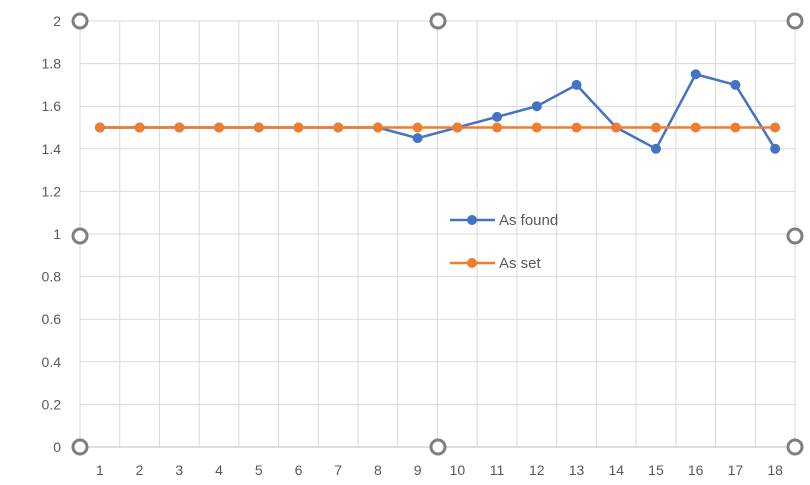  Describe the element at coordinates (179, 470) in the screenshot. I see `x-tick-label: 3` at that location.